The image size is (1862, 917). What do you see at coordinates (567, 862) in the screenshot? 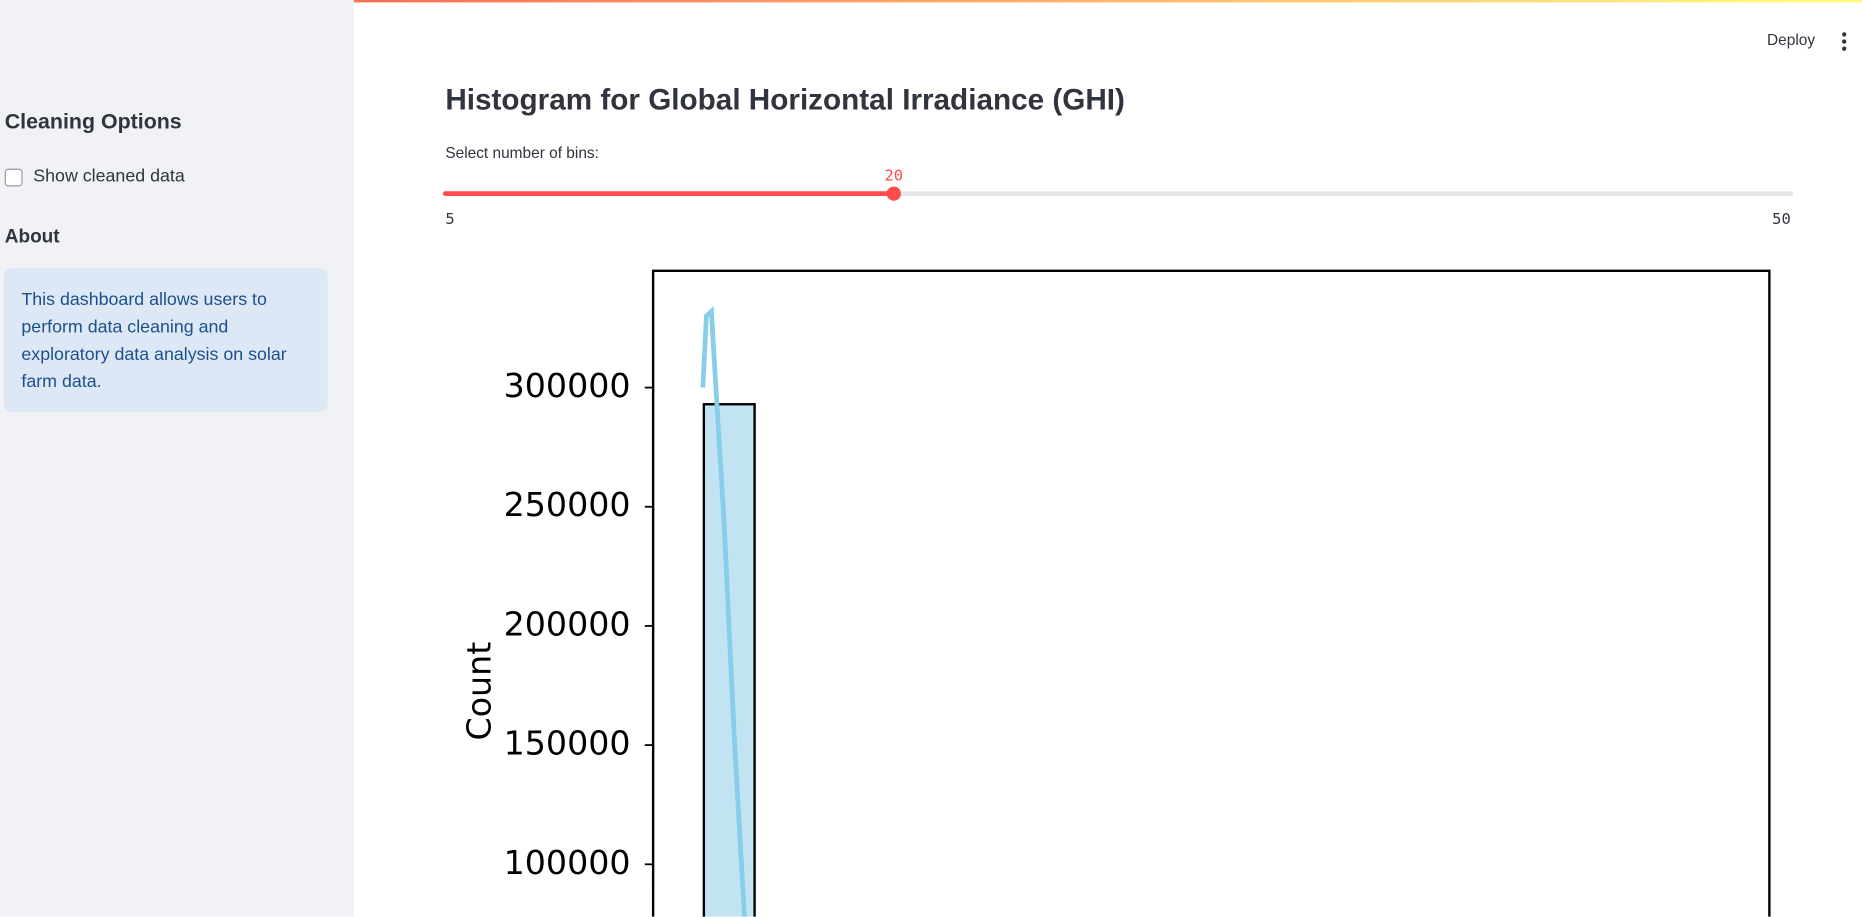
I see `y-tick-label: 100000` at bounding box center [567, 862].